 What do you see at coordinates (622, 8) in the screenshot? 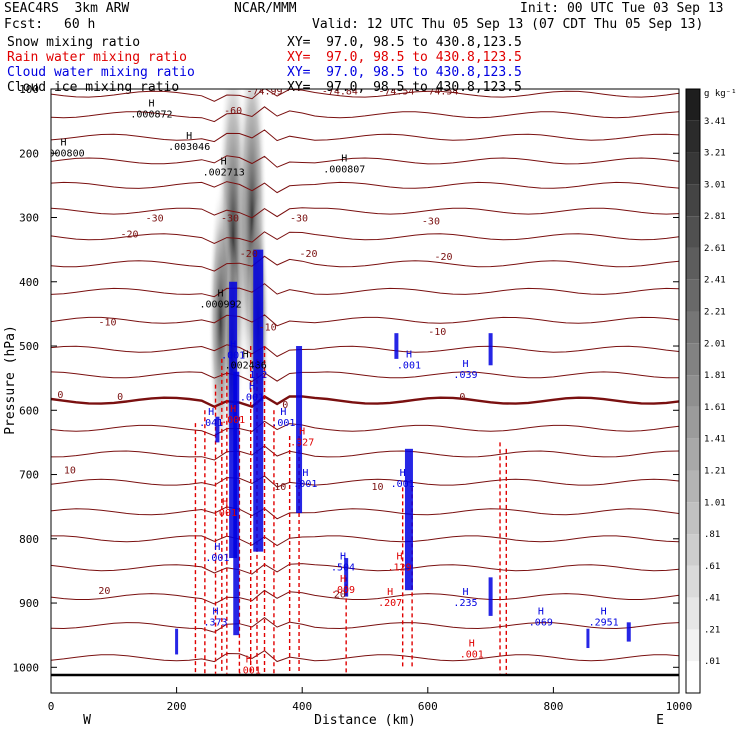
I see `init-time: Init: 00 UTC Tue 03 Sep 13` at bounding box center [622, 8].